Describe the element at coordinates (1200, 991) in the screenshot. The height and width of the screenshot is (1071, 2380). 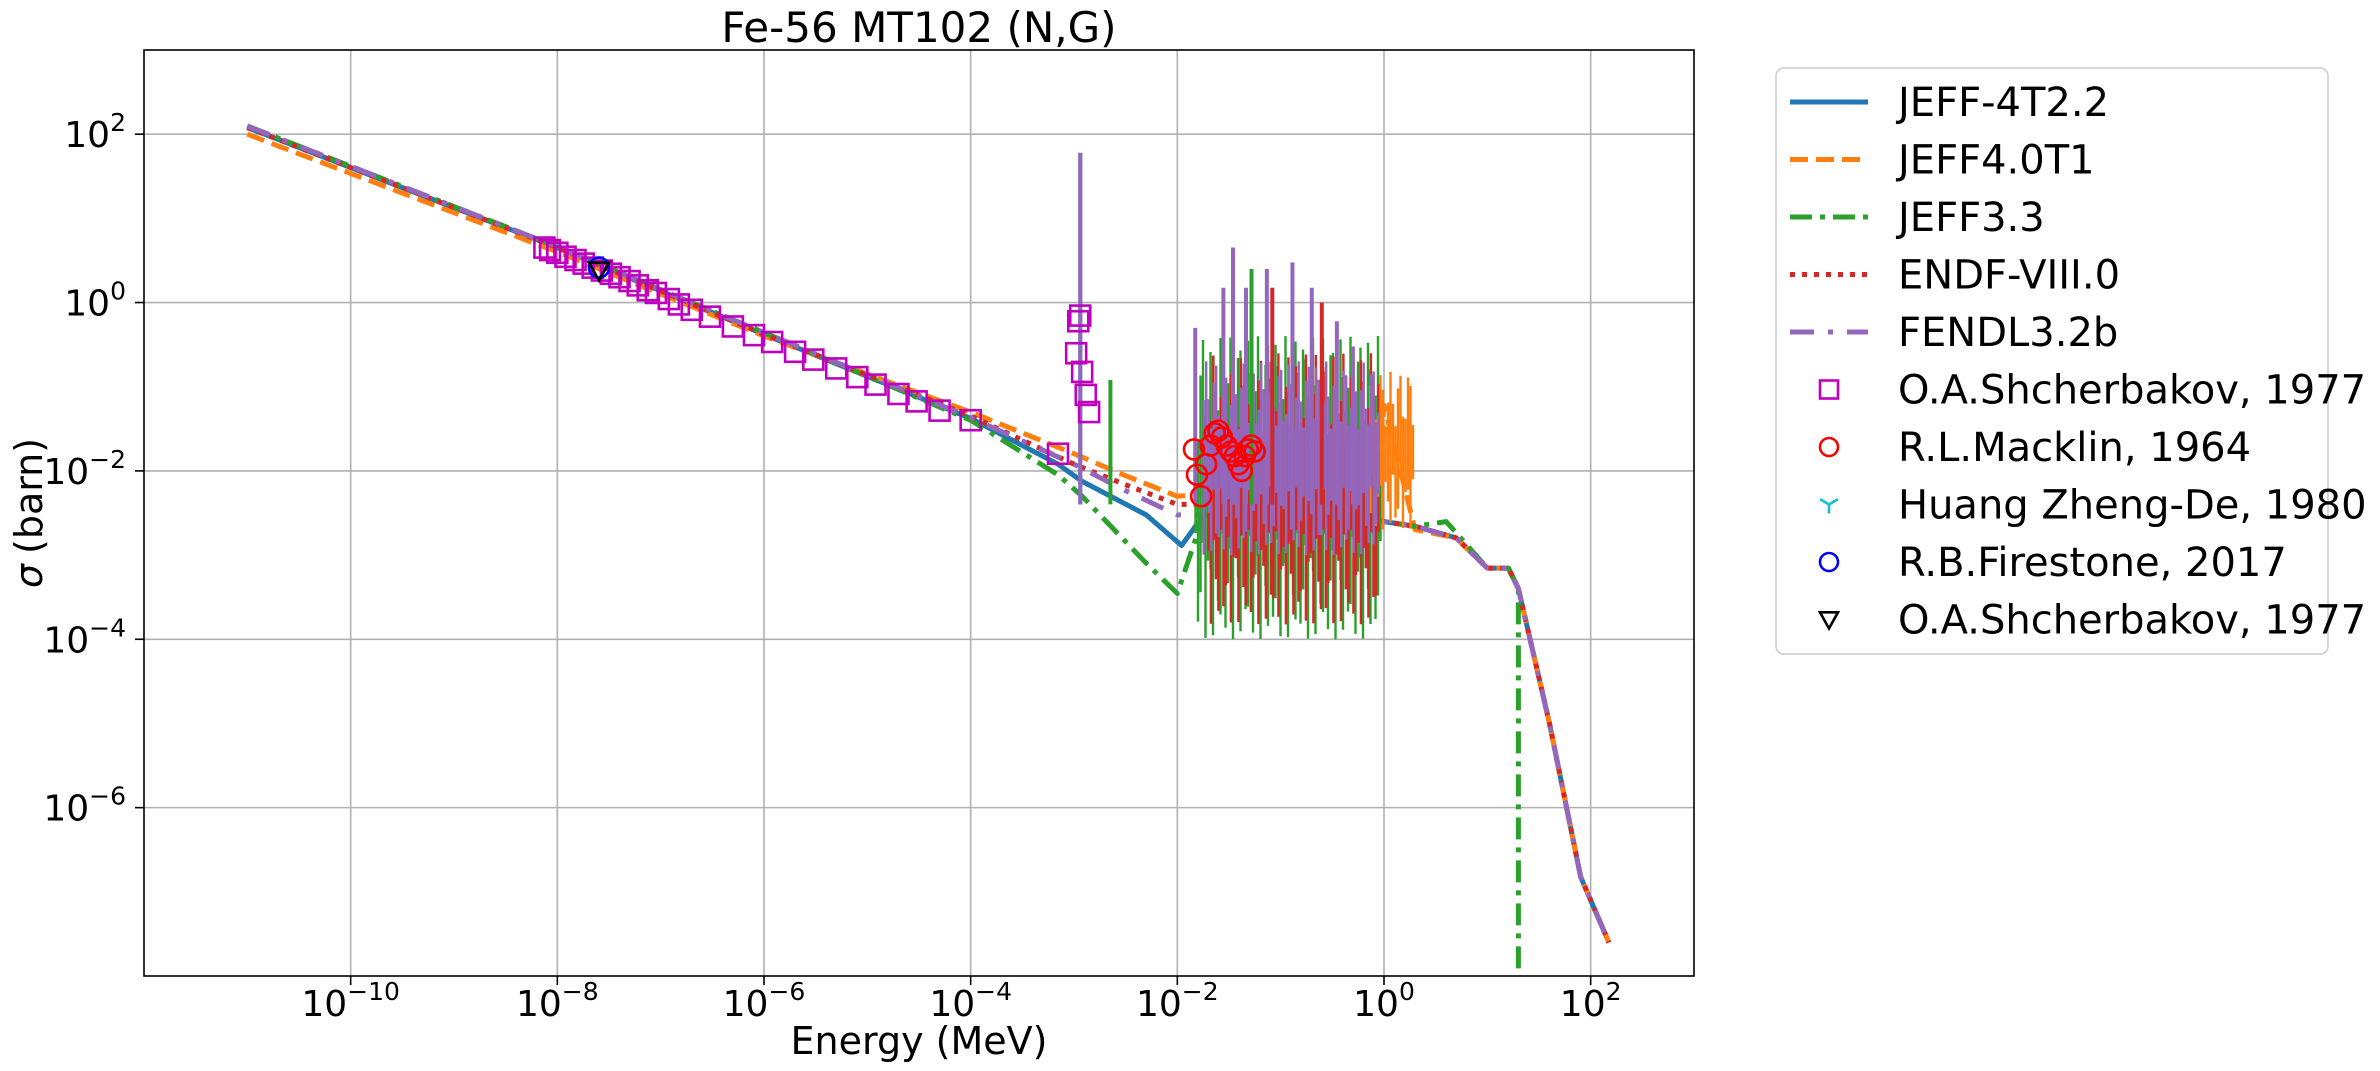
I see `x-tick-label-exponent: −2` at that location.